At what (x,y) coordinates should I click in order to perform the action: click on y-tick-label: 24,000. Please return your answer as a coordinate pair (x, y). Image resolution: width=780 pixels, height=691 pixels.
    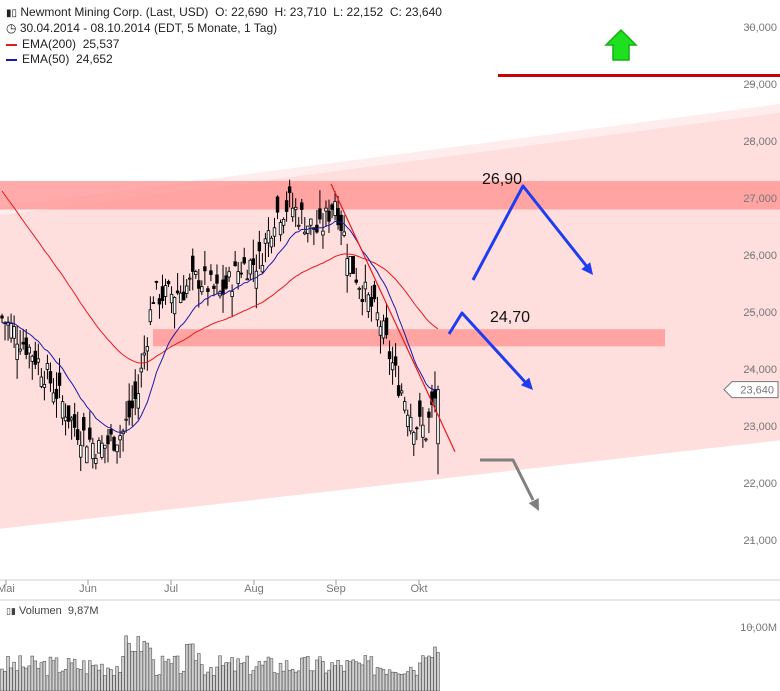
    Looking at the image, I should click on (760, 370).